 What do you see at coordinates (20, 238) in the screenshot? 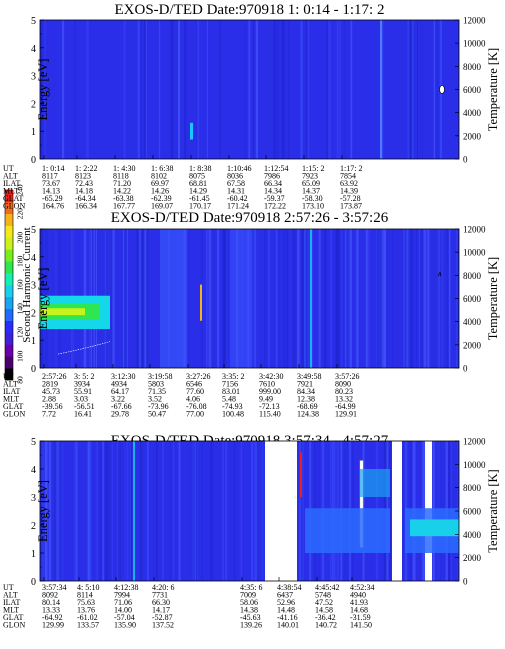
I see `colorbar-tick-label: 200` at bounding box center [20, 238].